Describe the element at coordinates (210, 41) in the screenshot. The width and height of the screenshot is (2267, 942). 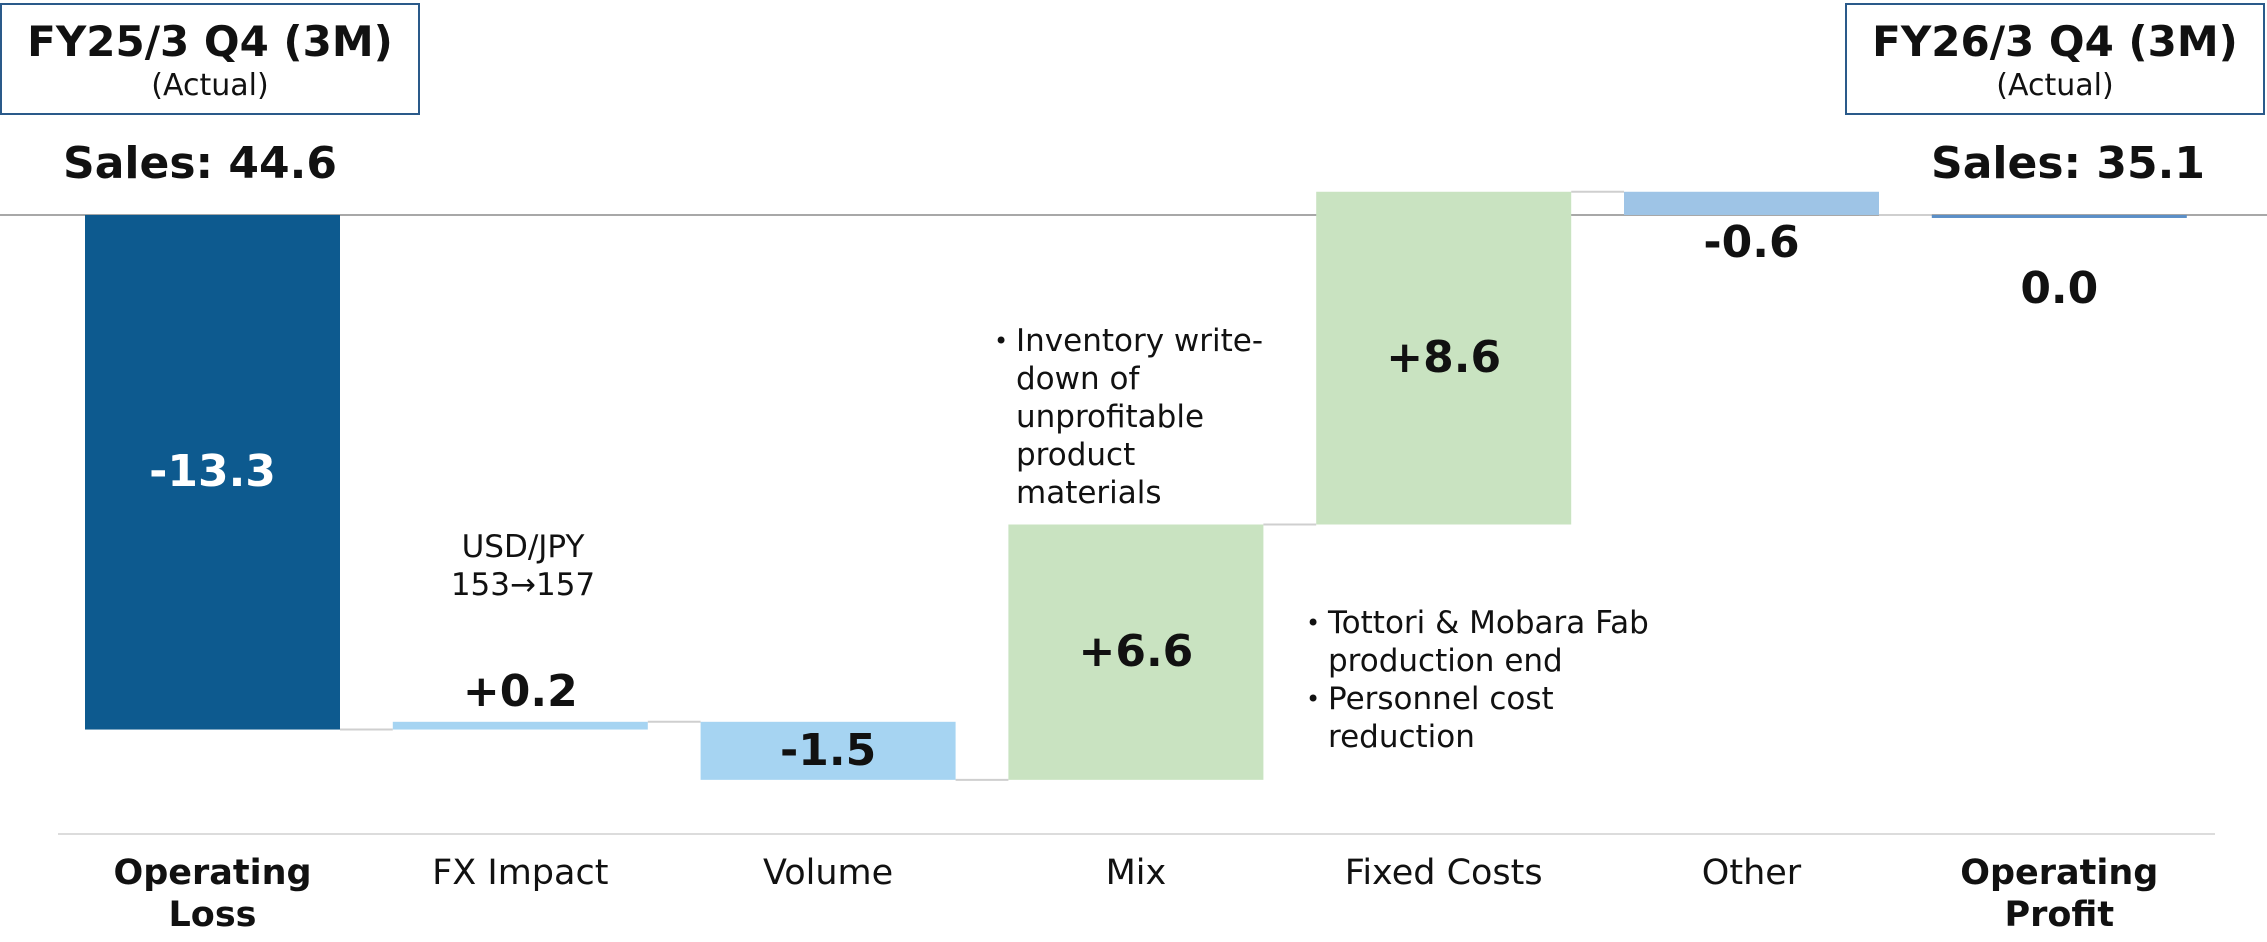
I see `header-title: FY25/3 Q4 (3M)` at that location.